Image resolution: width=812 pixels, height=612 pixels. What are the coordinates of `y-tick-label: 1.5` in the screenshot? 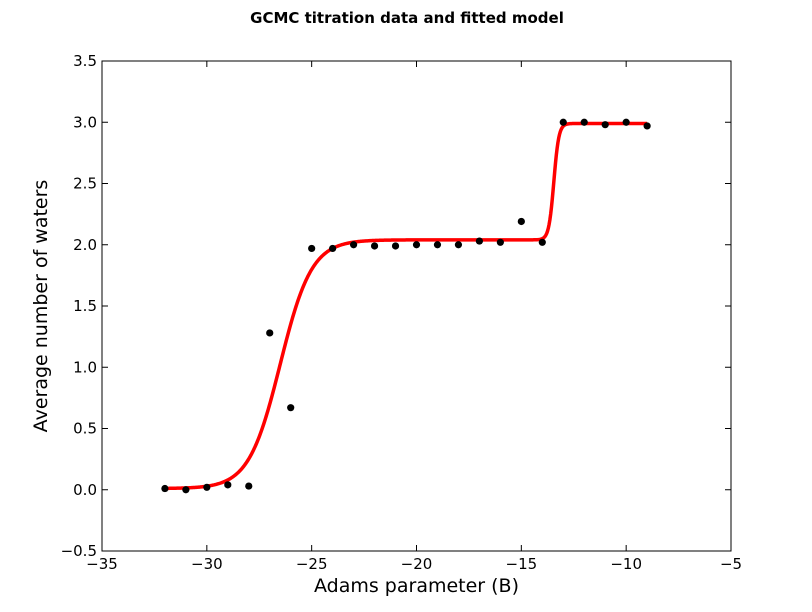 It's located at (85, 306).